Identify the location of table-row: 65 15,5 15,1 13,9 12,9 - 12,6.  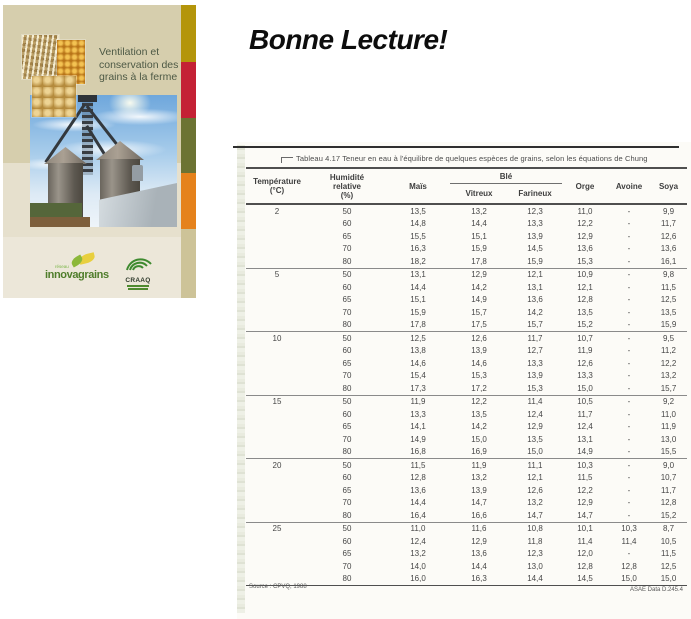
(466, 236).